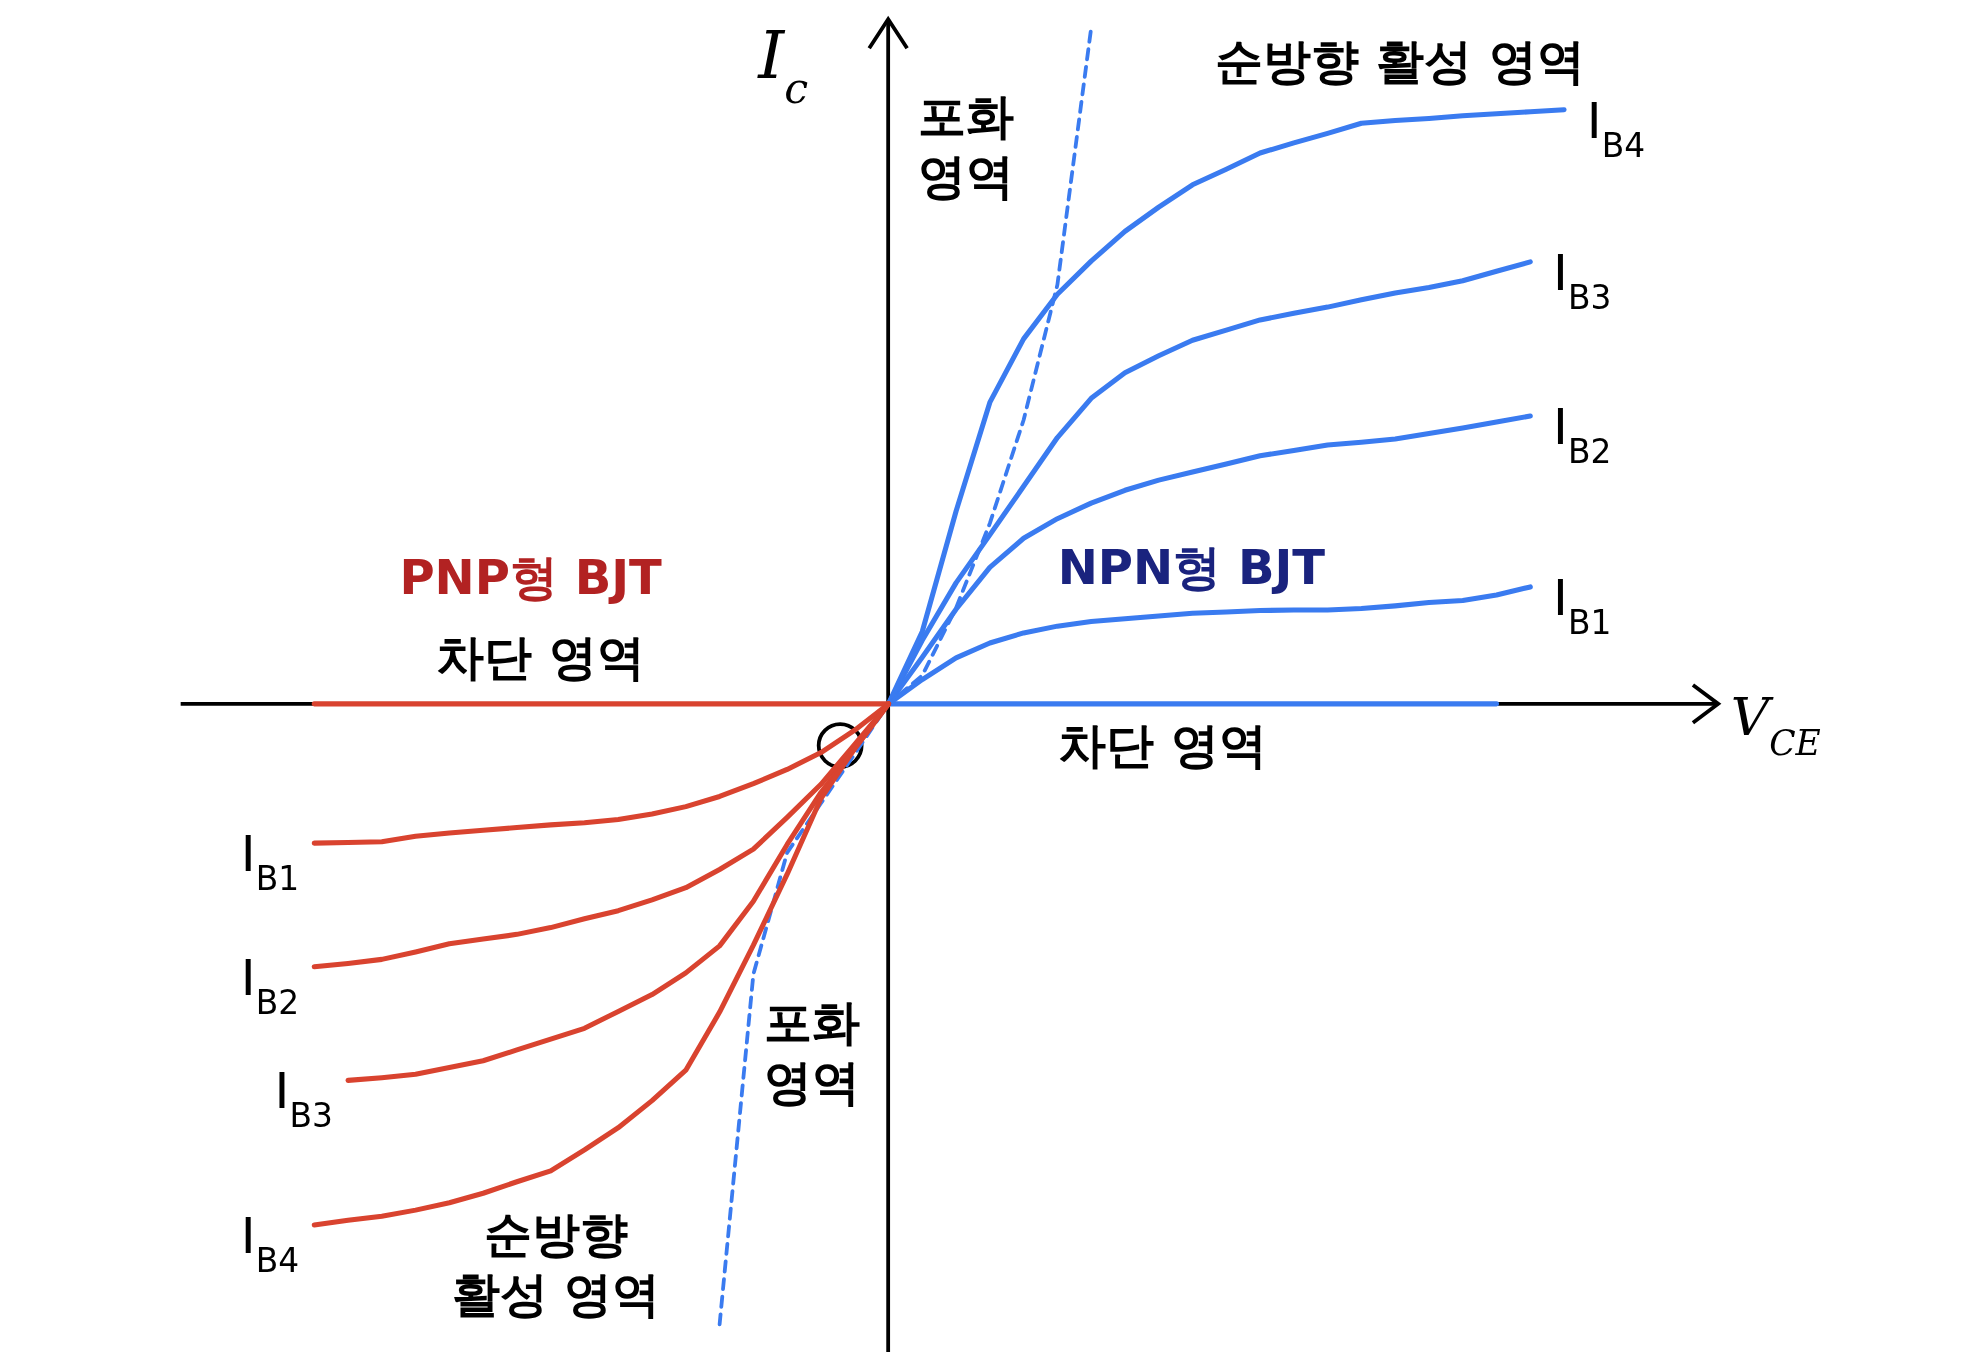 Image resolution: width=1981 pixels, height=1361 pixels. What do you see at coordinates (1775, 725) in the screenshot?
I see `x-axis-title: V$_{CE}$` at bounding box center [1775, 725].